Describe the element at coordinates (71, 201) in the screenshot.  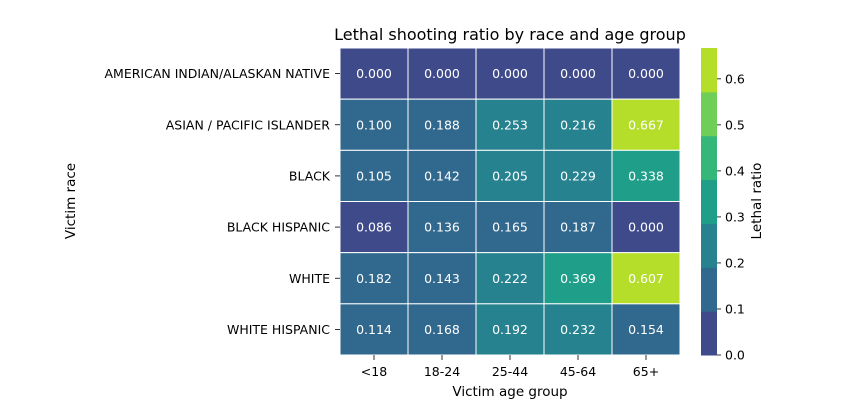
I see `y-axis-label: Victim race` at that location.